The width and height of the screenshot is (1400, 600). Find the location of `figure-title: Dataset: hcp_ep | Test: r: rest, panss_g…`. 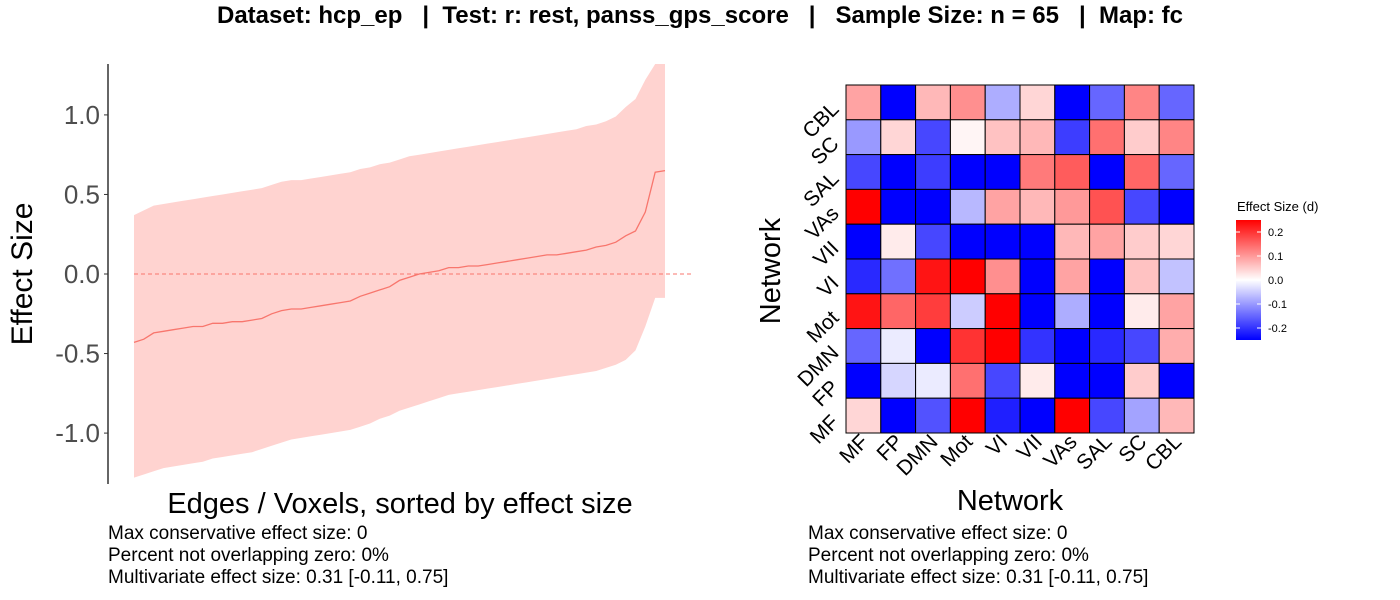

figure-title: Dataset: hcp_ep | Test: r: rest, panss_g… is located at coordinates (699, 15).